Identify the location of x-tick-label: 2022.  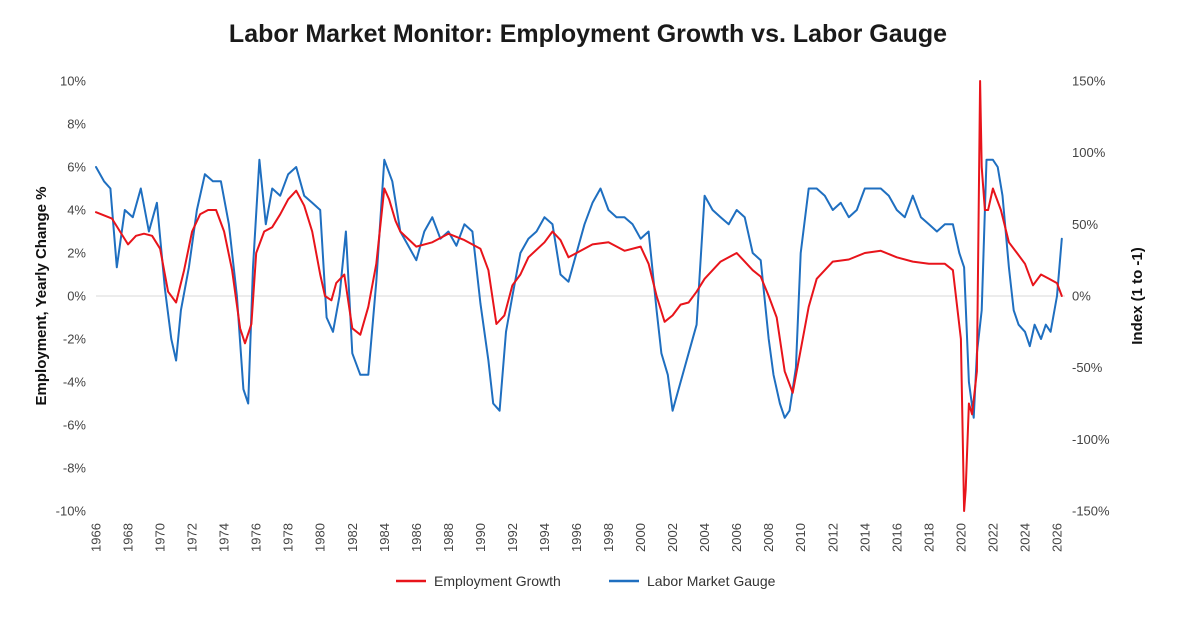
(992, 537).